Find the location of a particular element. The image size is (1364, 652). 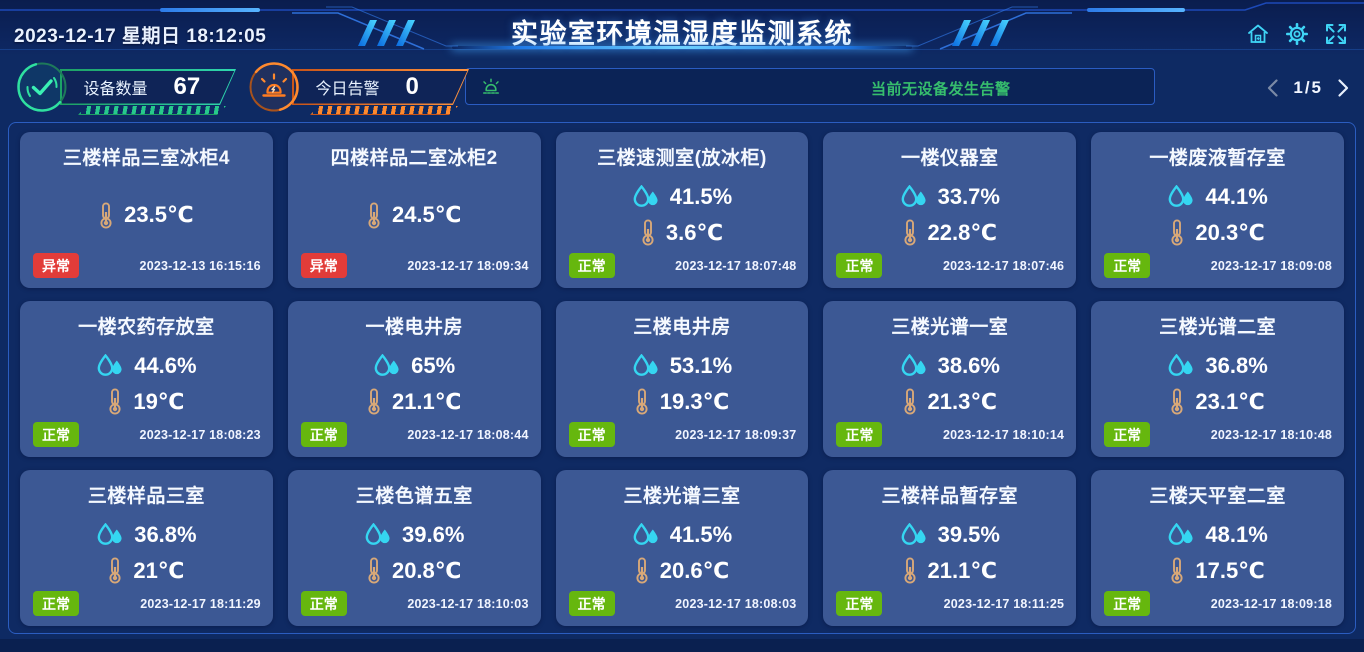

temperature-value: 24.5℃ is located at coordinates (426, 214).